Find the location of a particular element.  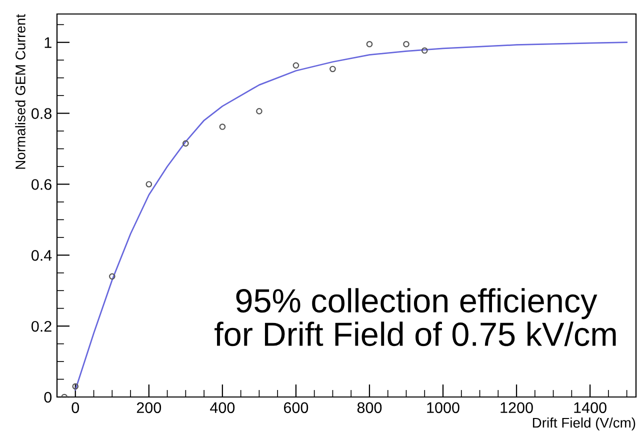

y-tick-label: 0.4 is located at coordinates (42, 255).